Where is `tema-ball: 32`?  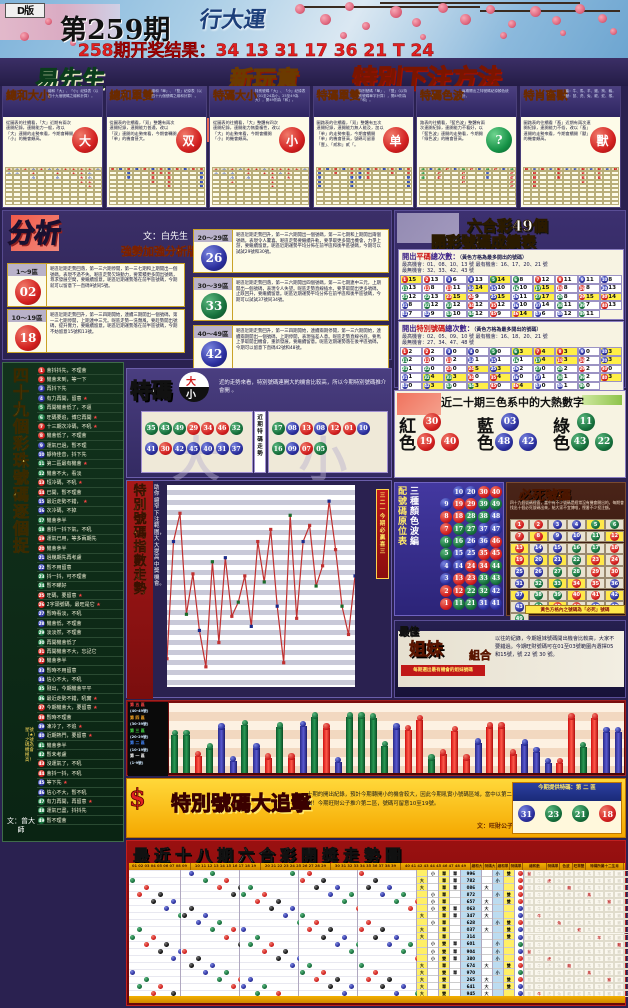
tema-ball: 32 is located at coordinates (236, 428).